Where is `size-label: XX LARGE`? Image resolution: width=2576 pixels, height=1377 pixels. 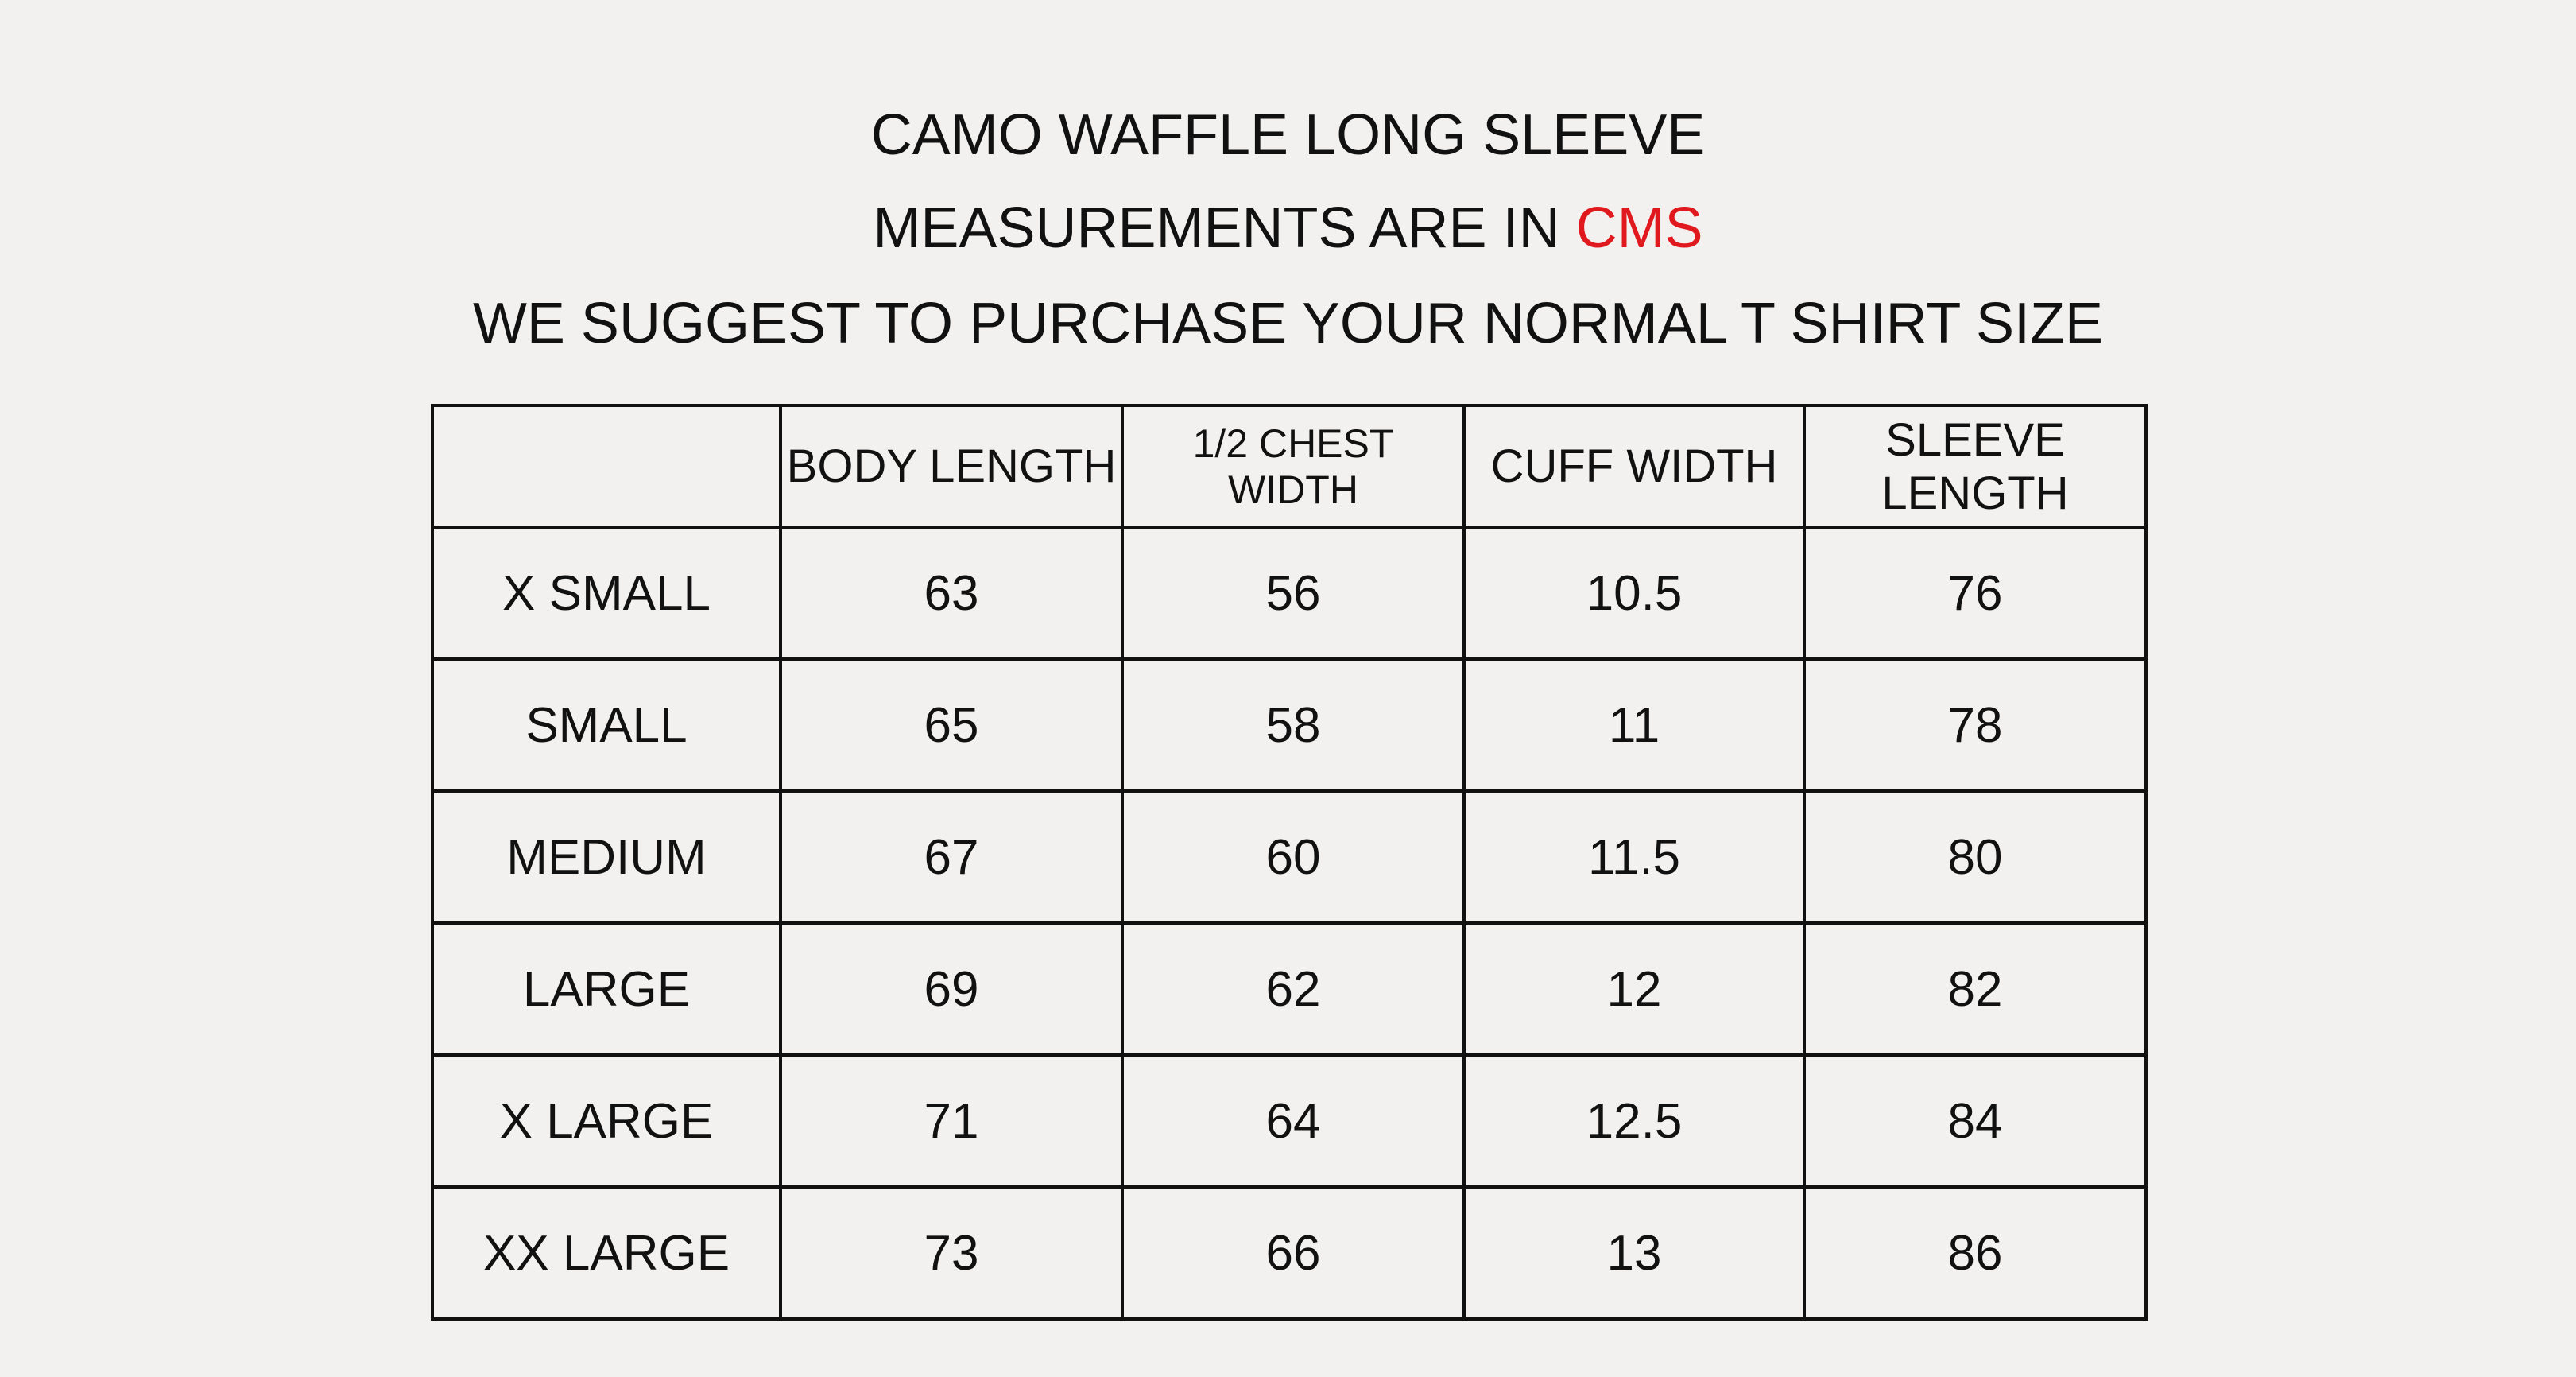 size-label: XX LARGE is located at coordinates (606, 1253).